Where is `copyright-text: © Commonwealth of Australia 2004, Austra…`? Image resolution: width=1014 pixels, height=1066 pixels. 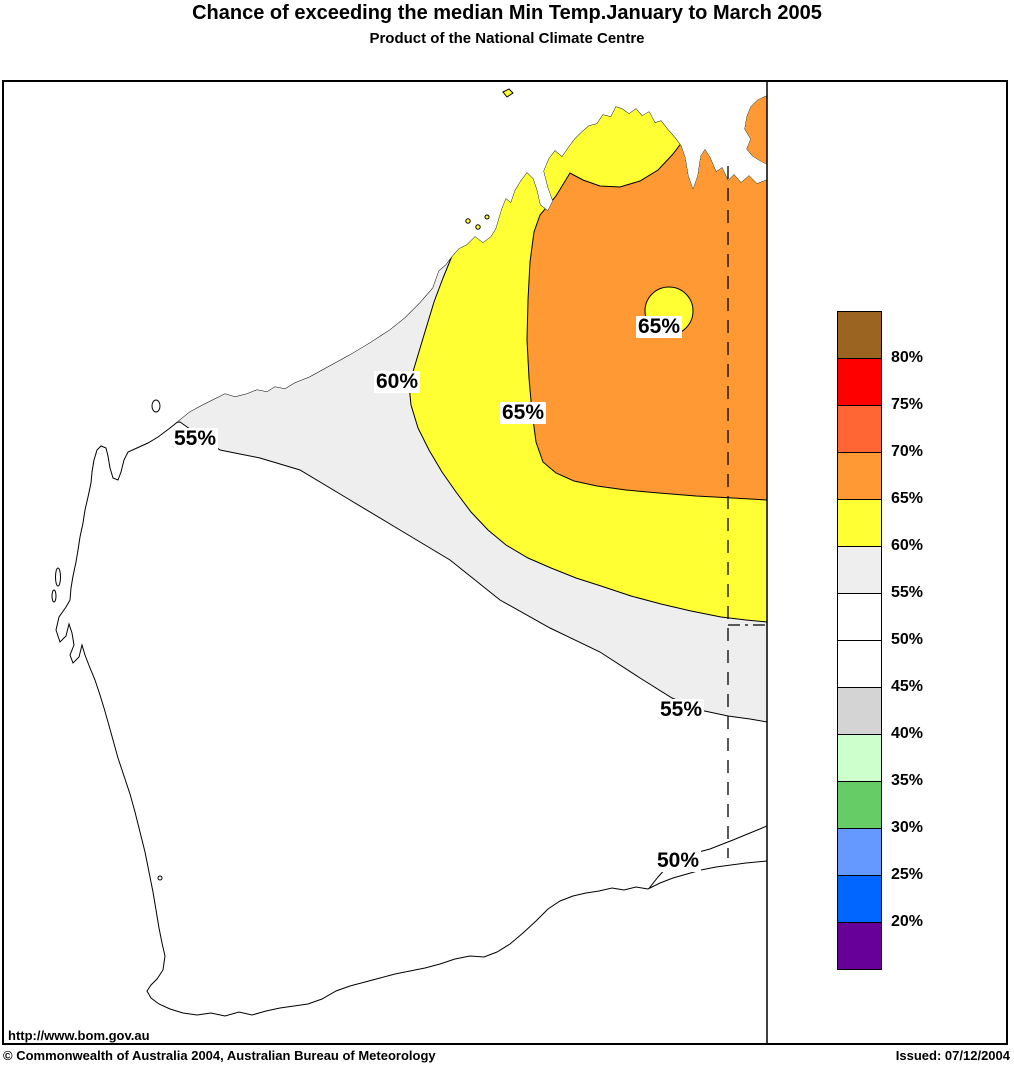 copyright-text: © Commonwealth of Australia 2004, Austra… is located at coordinates (219, 1055).